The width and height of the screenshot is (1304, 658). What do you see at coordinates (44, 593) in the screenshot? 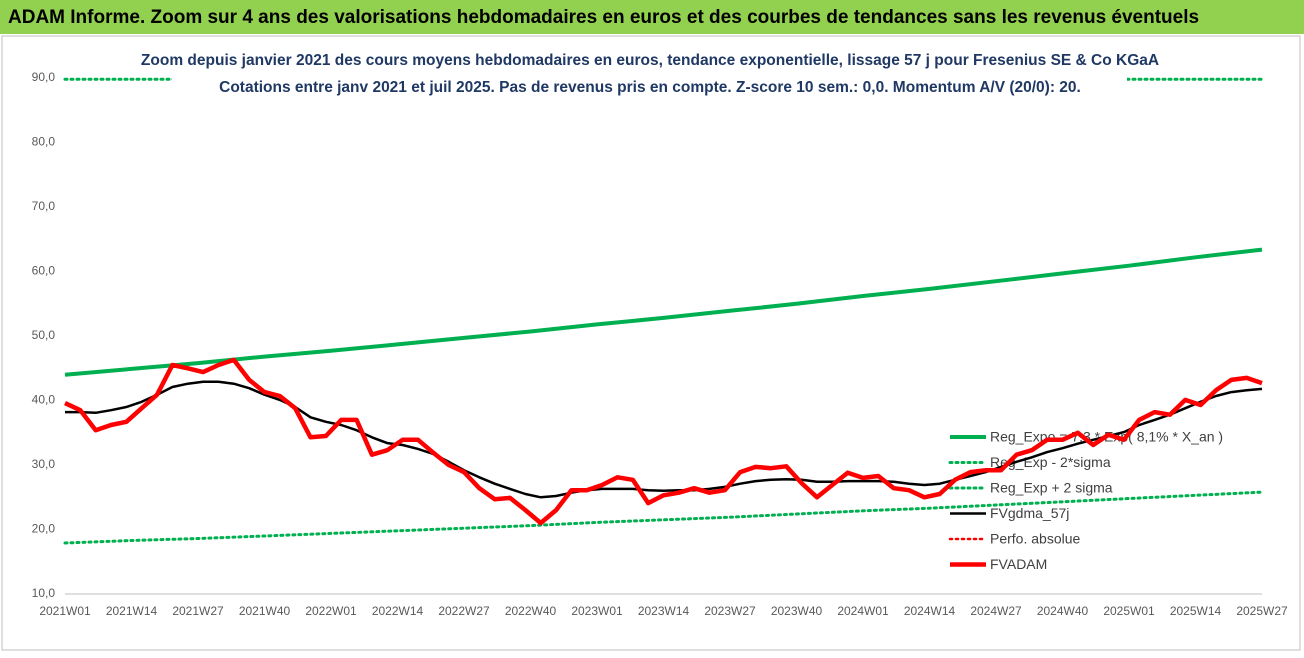
I see `y-tick-label: 10,0` at bounding box center [44, 593].